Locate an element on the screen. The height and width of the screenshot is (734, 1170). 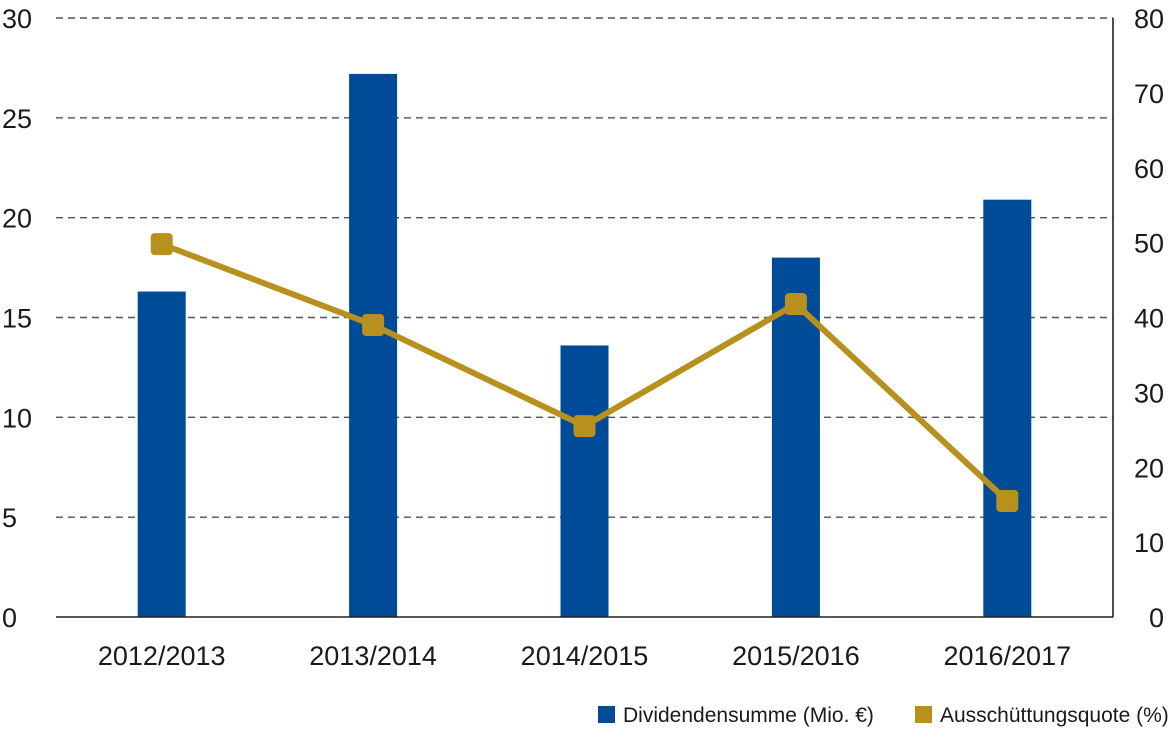
point-2014/2015 is located at coordinates (584, 426).